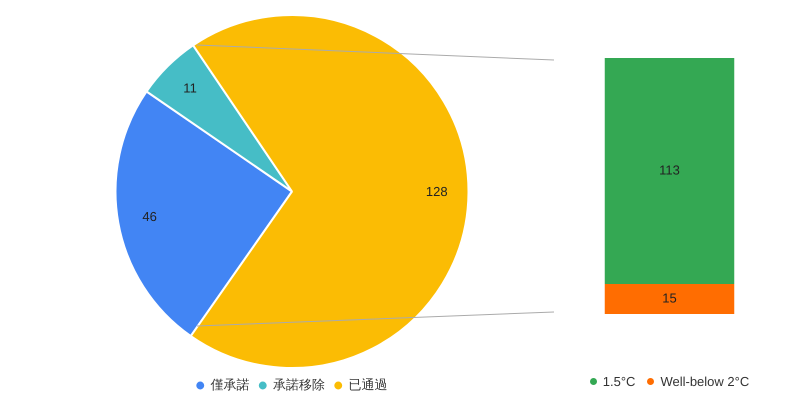 The image size is (799, 408). Describe the element at coordinates (229, 384) in the screenshot. I see `legend-label: 僅承諾` at that location.